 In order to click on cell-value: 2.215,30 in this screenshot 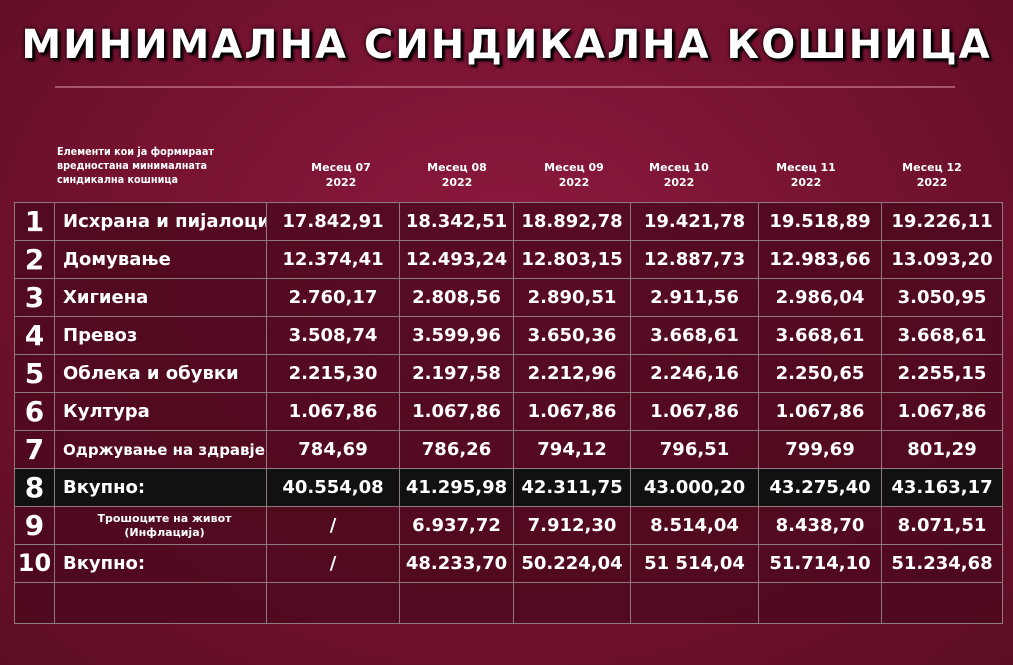, I will do `click(333, 373)`.